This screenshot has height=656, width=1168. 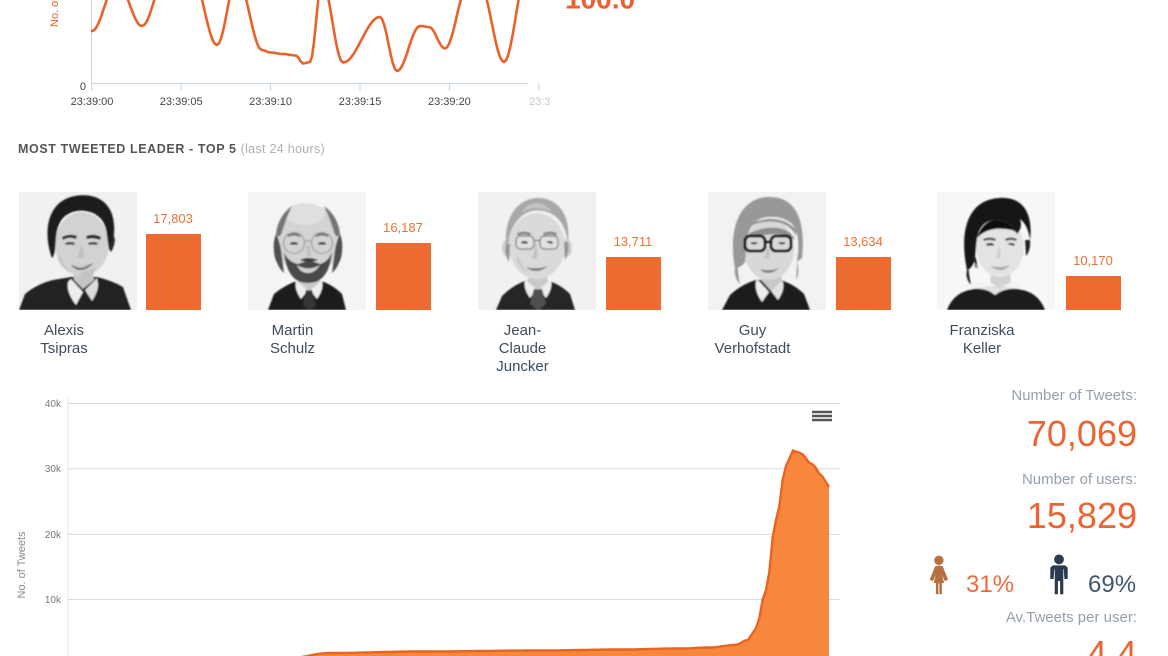 I want to click on svg-text: 0, so click(x=83, y=87).